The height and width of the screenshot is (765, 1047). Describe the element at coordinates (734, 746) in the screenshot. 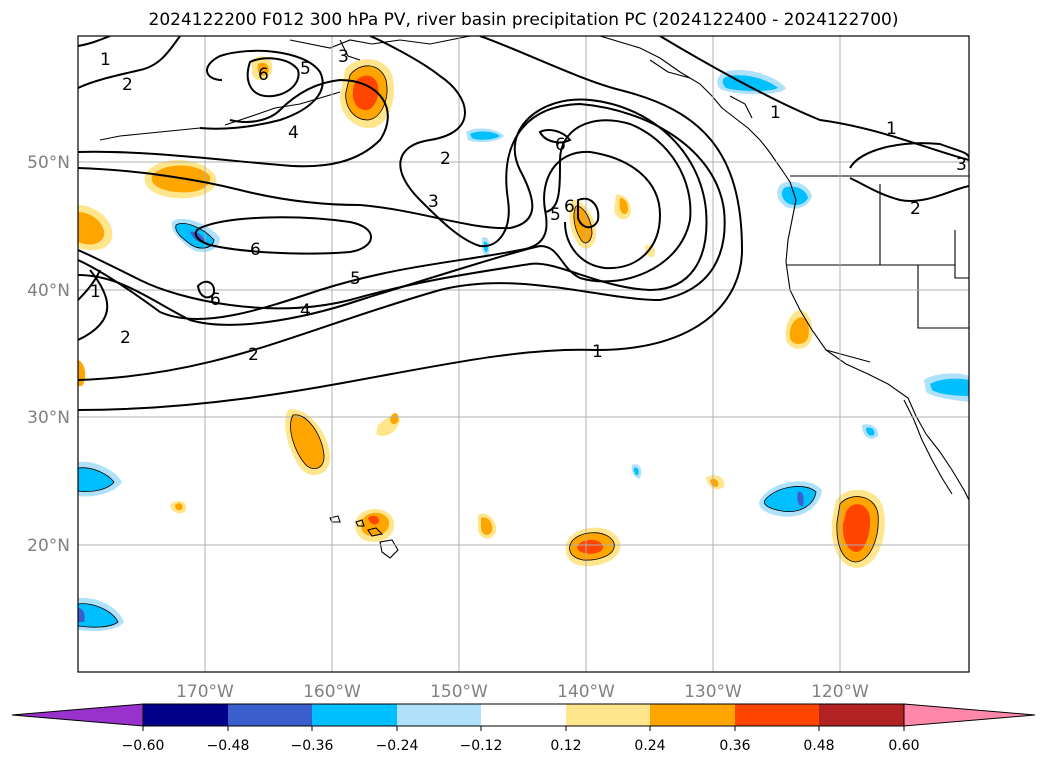

I see `colorbar-label: 0.36` at that location.